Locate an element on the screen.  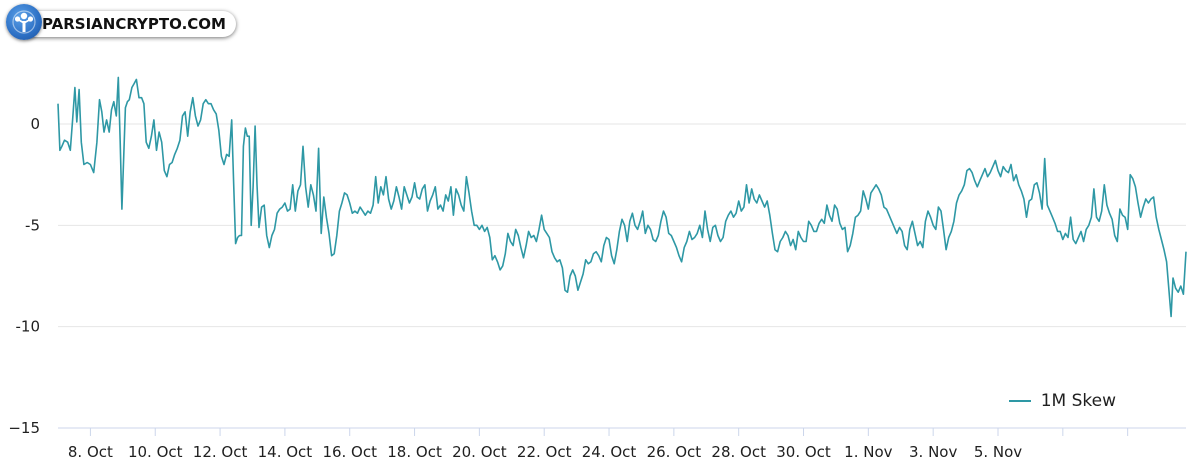
y-tick-label: 0 is located at coordinates (35, 124).